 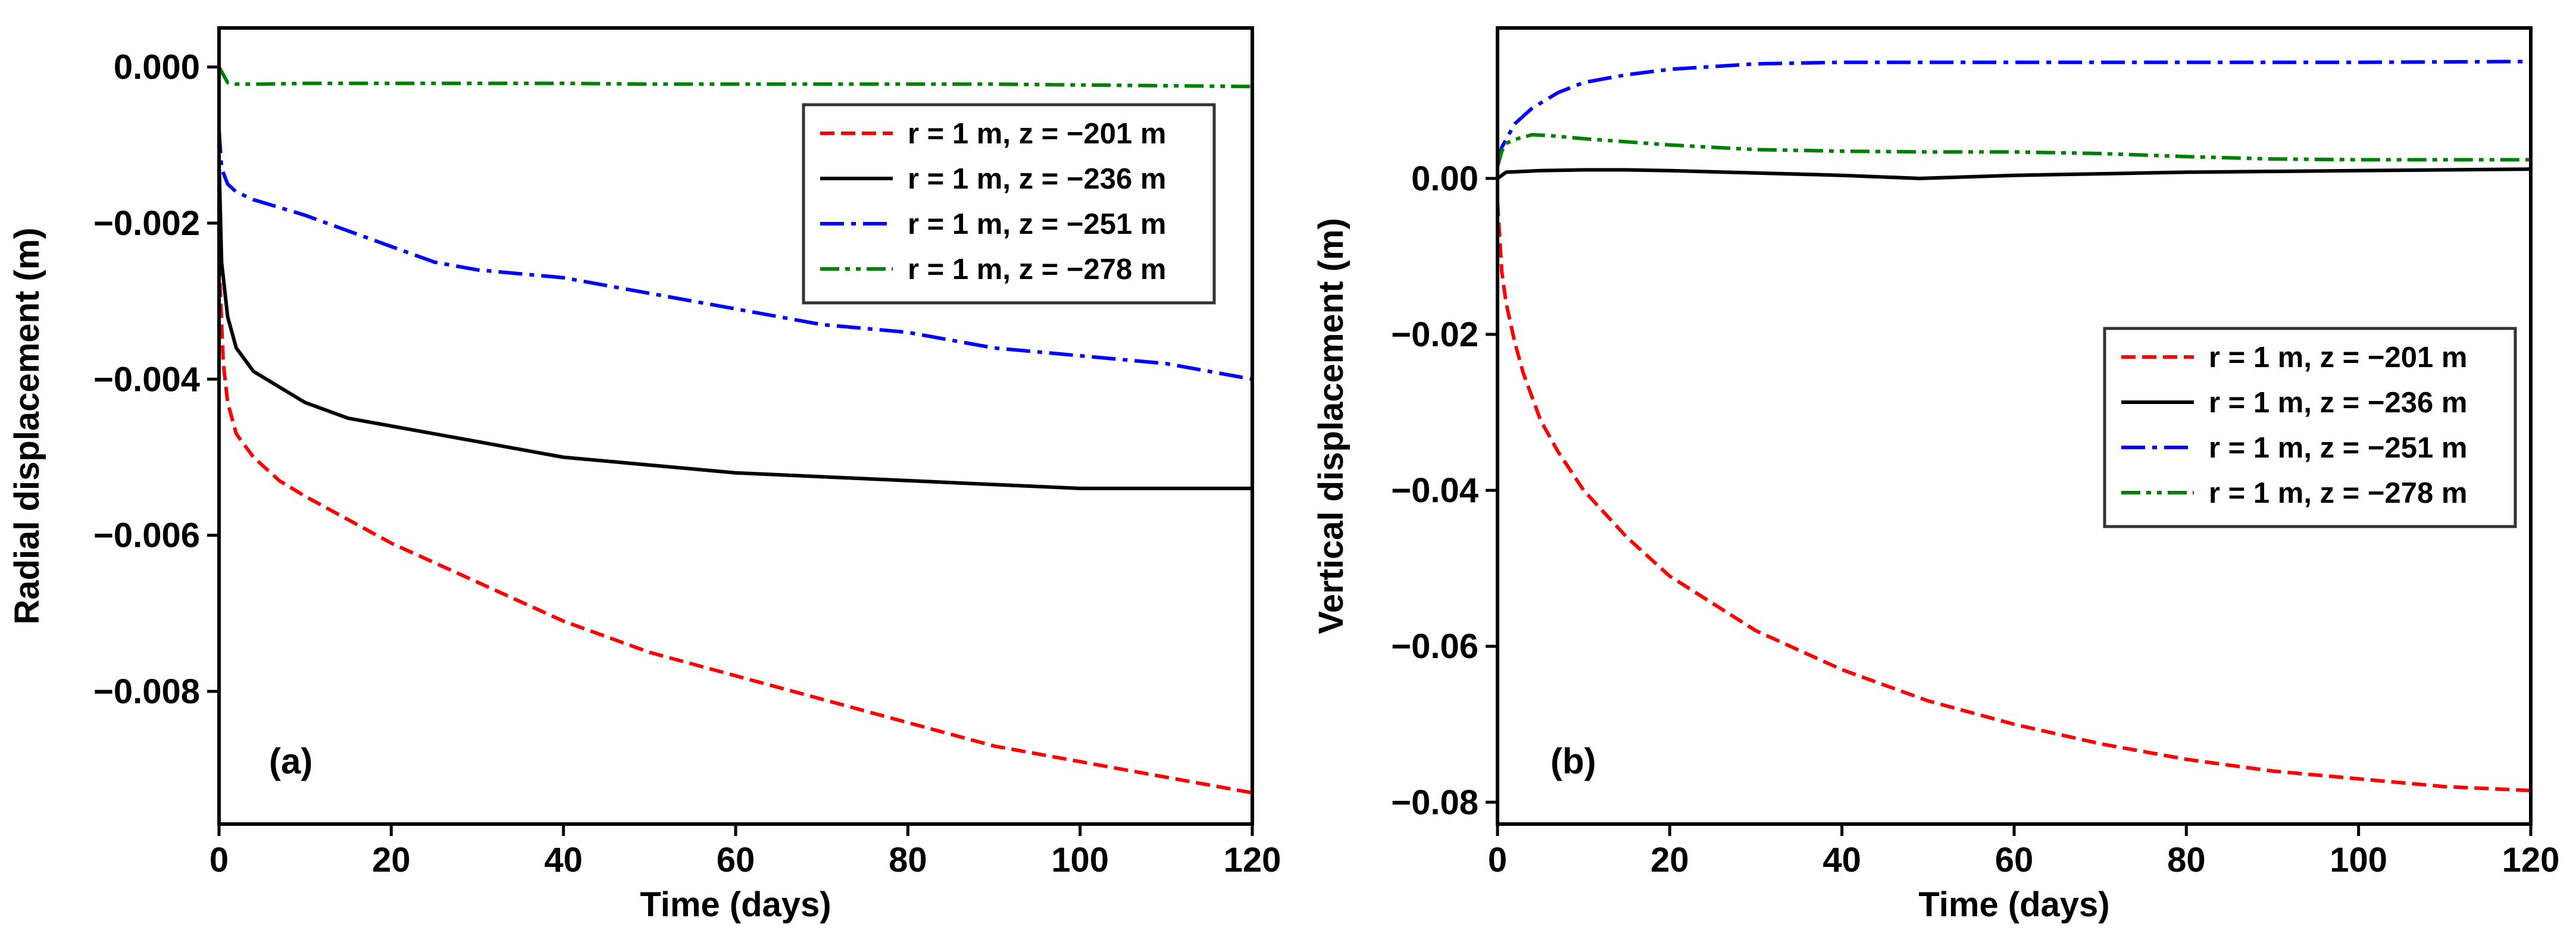 What do you see at coordinates (1080, 860) in the screenshot?
I see `x-tick-label-a: 100` at bounding box center [1080, 860].